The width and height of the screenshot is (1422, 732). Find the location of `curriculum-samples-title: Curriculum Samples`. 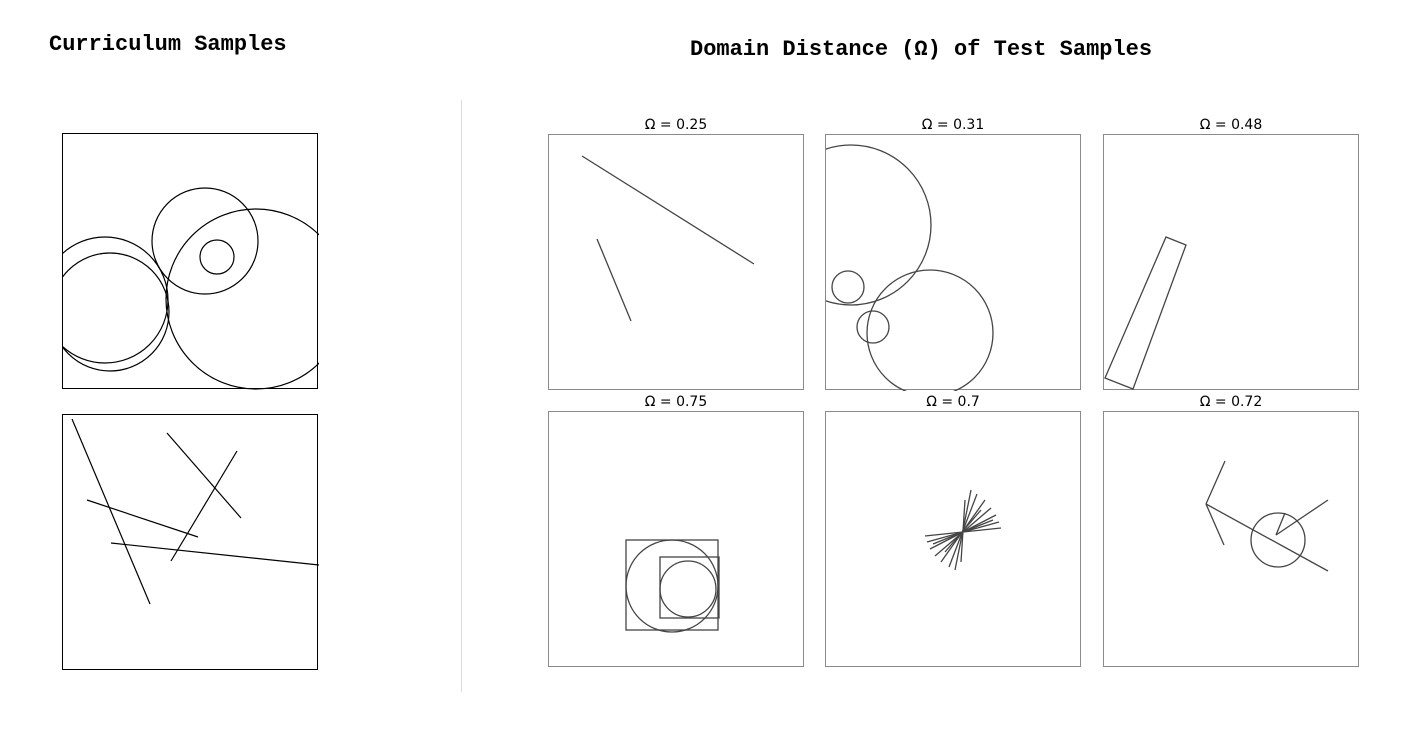

curriculum-samples-title: Curriculum Samples is located at coordinates (168, 44).